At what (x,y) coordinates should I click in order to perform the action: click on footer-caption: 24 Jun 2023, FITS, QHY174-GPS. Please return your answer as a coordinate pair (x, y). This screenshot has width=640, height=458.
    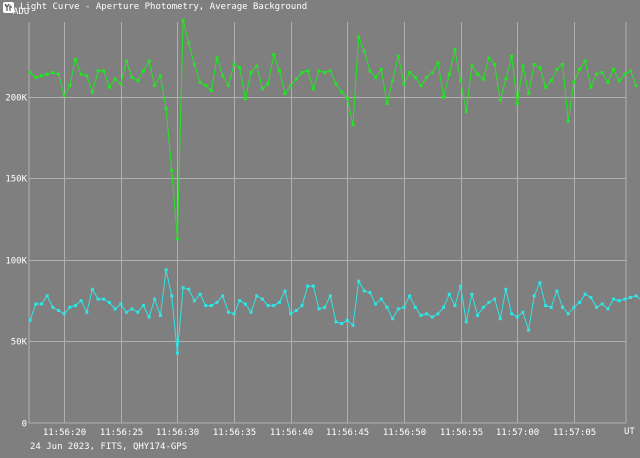
    Looking at the image, I should click on (108, 447).